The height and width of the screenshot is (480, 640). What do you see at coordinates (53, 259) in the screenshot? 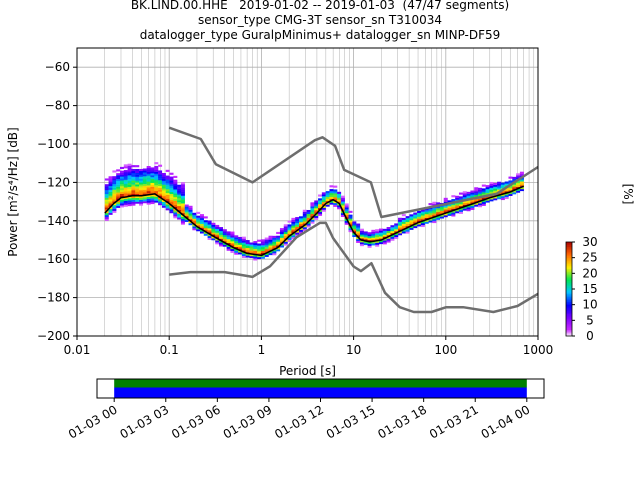
I see `y-tick-label: −160` at bounding box center [53, 259].